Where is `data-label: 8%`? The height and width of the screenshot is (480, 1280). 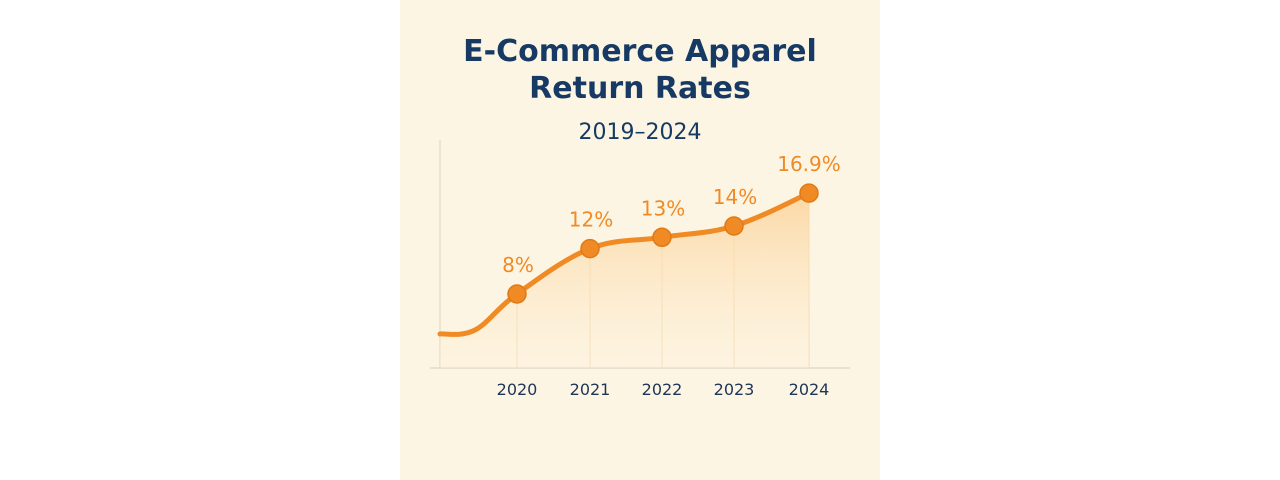 data-label: 8% is located at coordinates (518, 265).